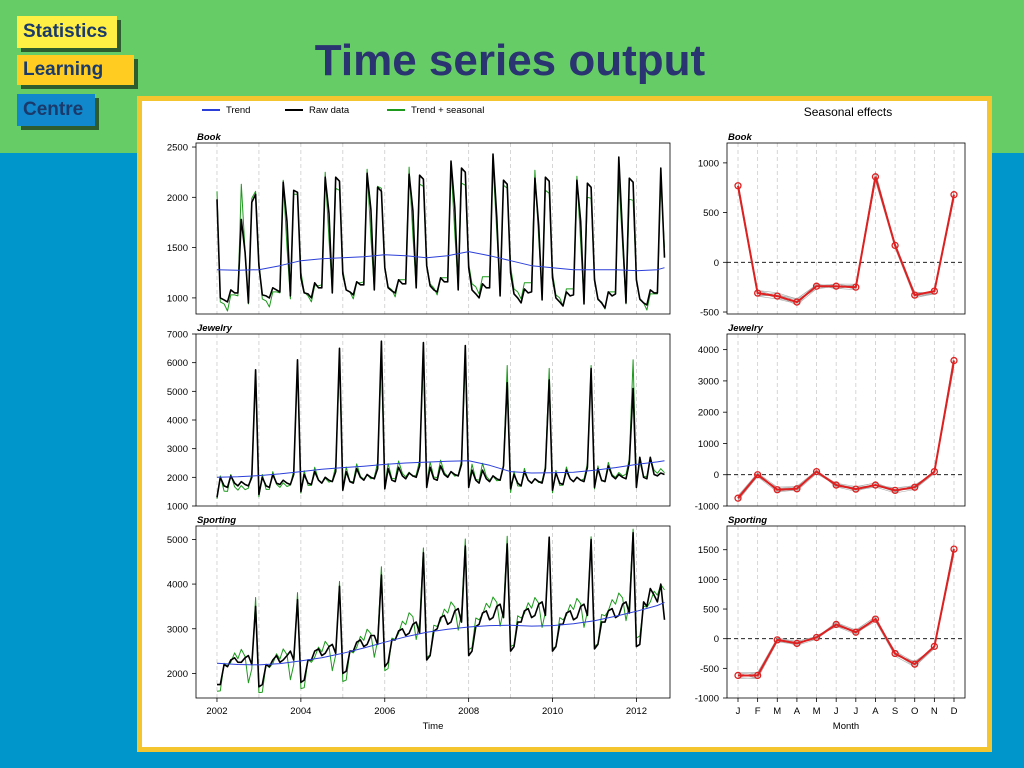 The width and height of the screenshot is (1024, 768). I want to click on month-tick-label: M, so click(817, 711).